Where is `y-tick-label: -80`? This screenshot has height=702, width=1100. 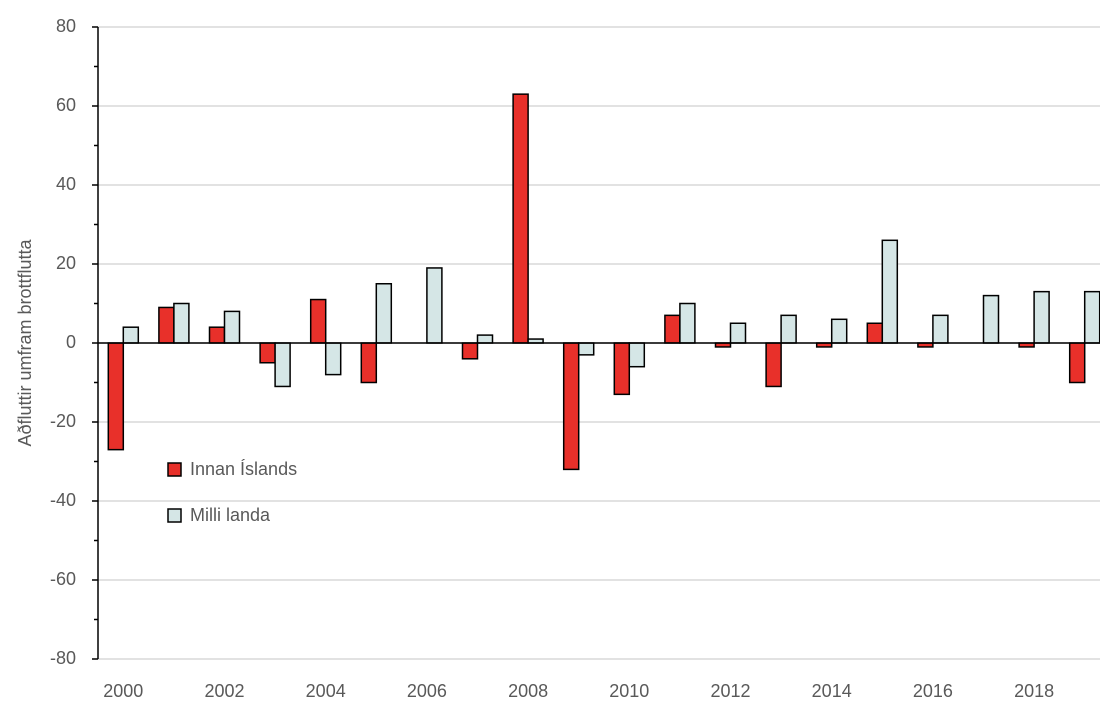 y-tick-label: -80 is located at coordinates (63, 658).